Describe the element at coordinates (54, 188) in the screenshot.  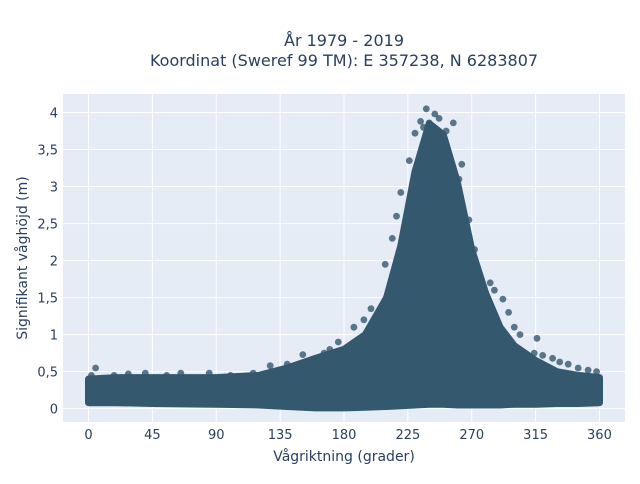
I see `y-tick-label: 3` at that location.